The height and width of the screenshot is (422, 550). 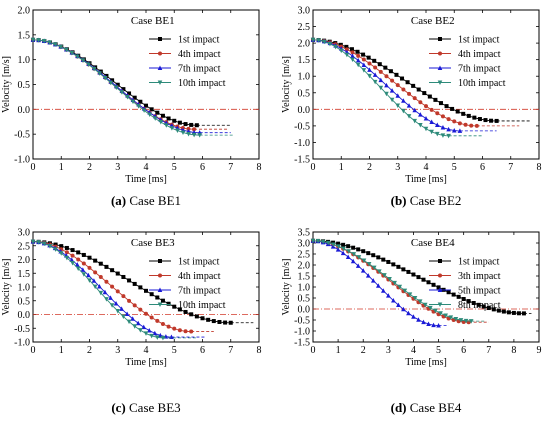 I want to click on x-tick-label: 7, so click(x=230, y=167).